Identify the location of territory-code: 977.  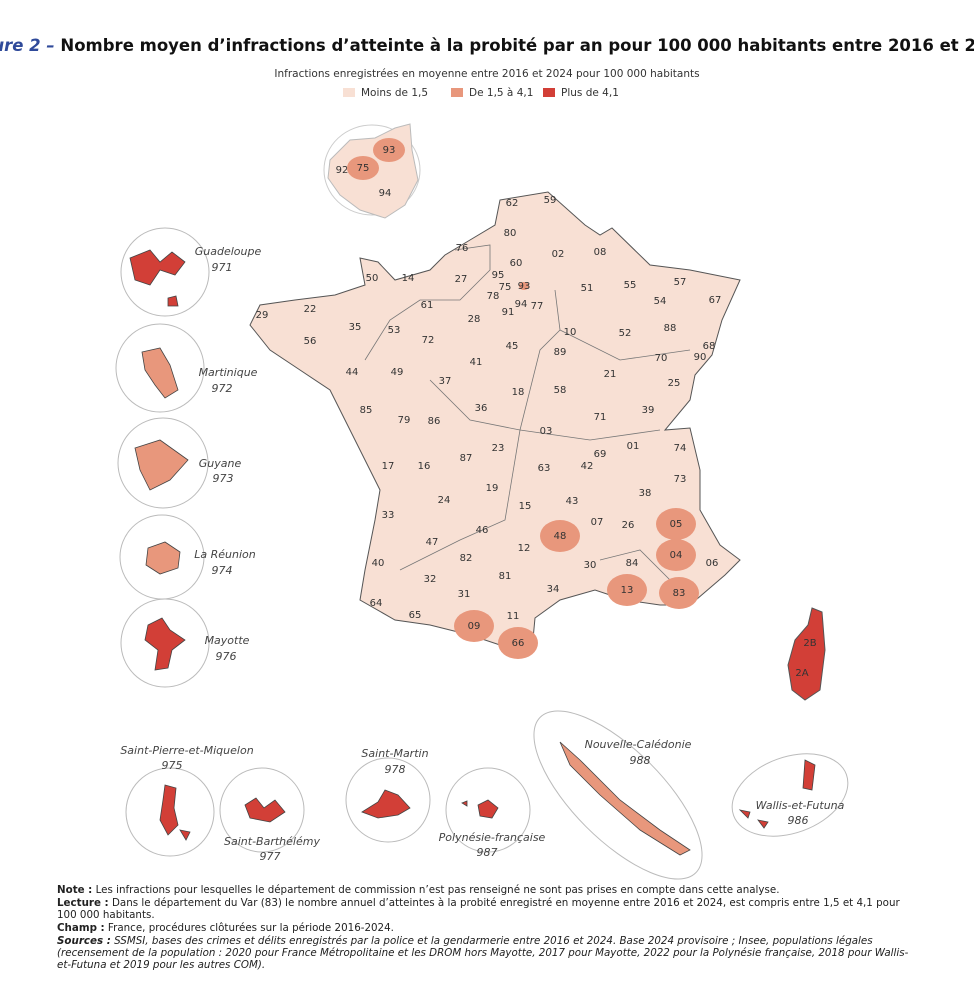
(270, 856).